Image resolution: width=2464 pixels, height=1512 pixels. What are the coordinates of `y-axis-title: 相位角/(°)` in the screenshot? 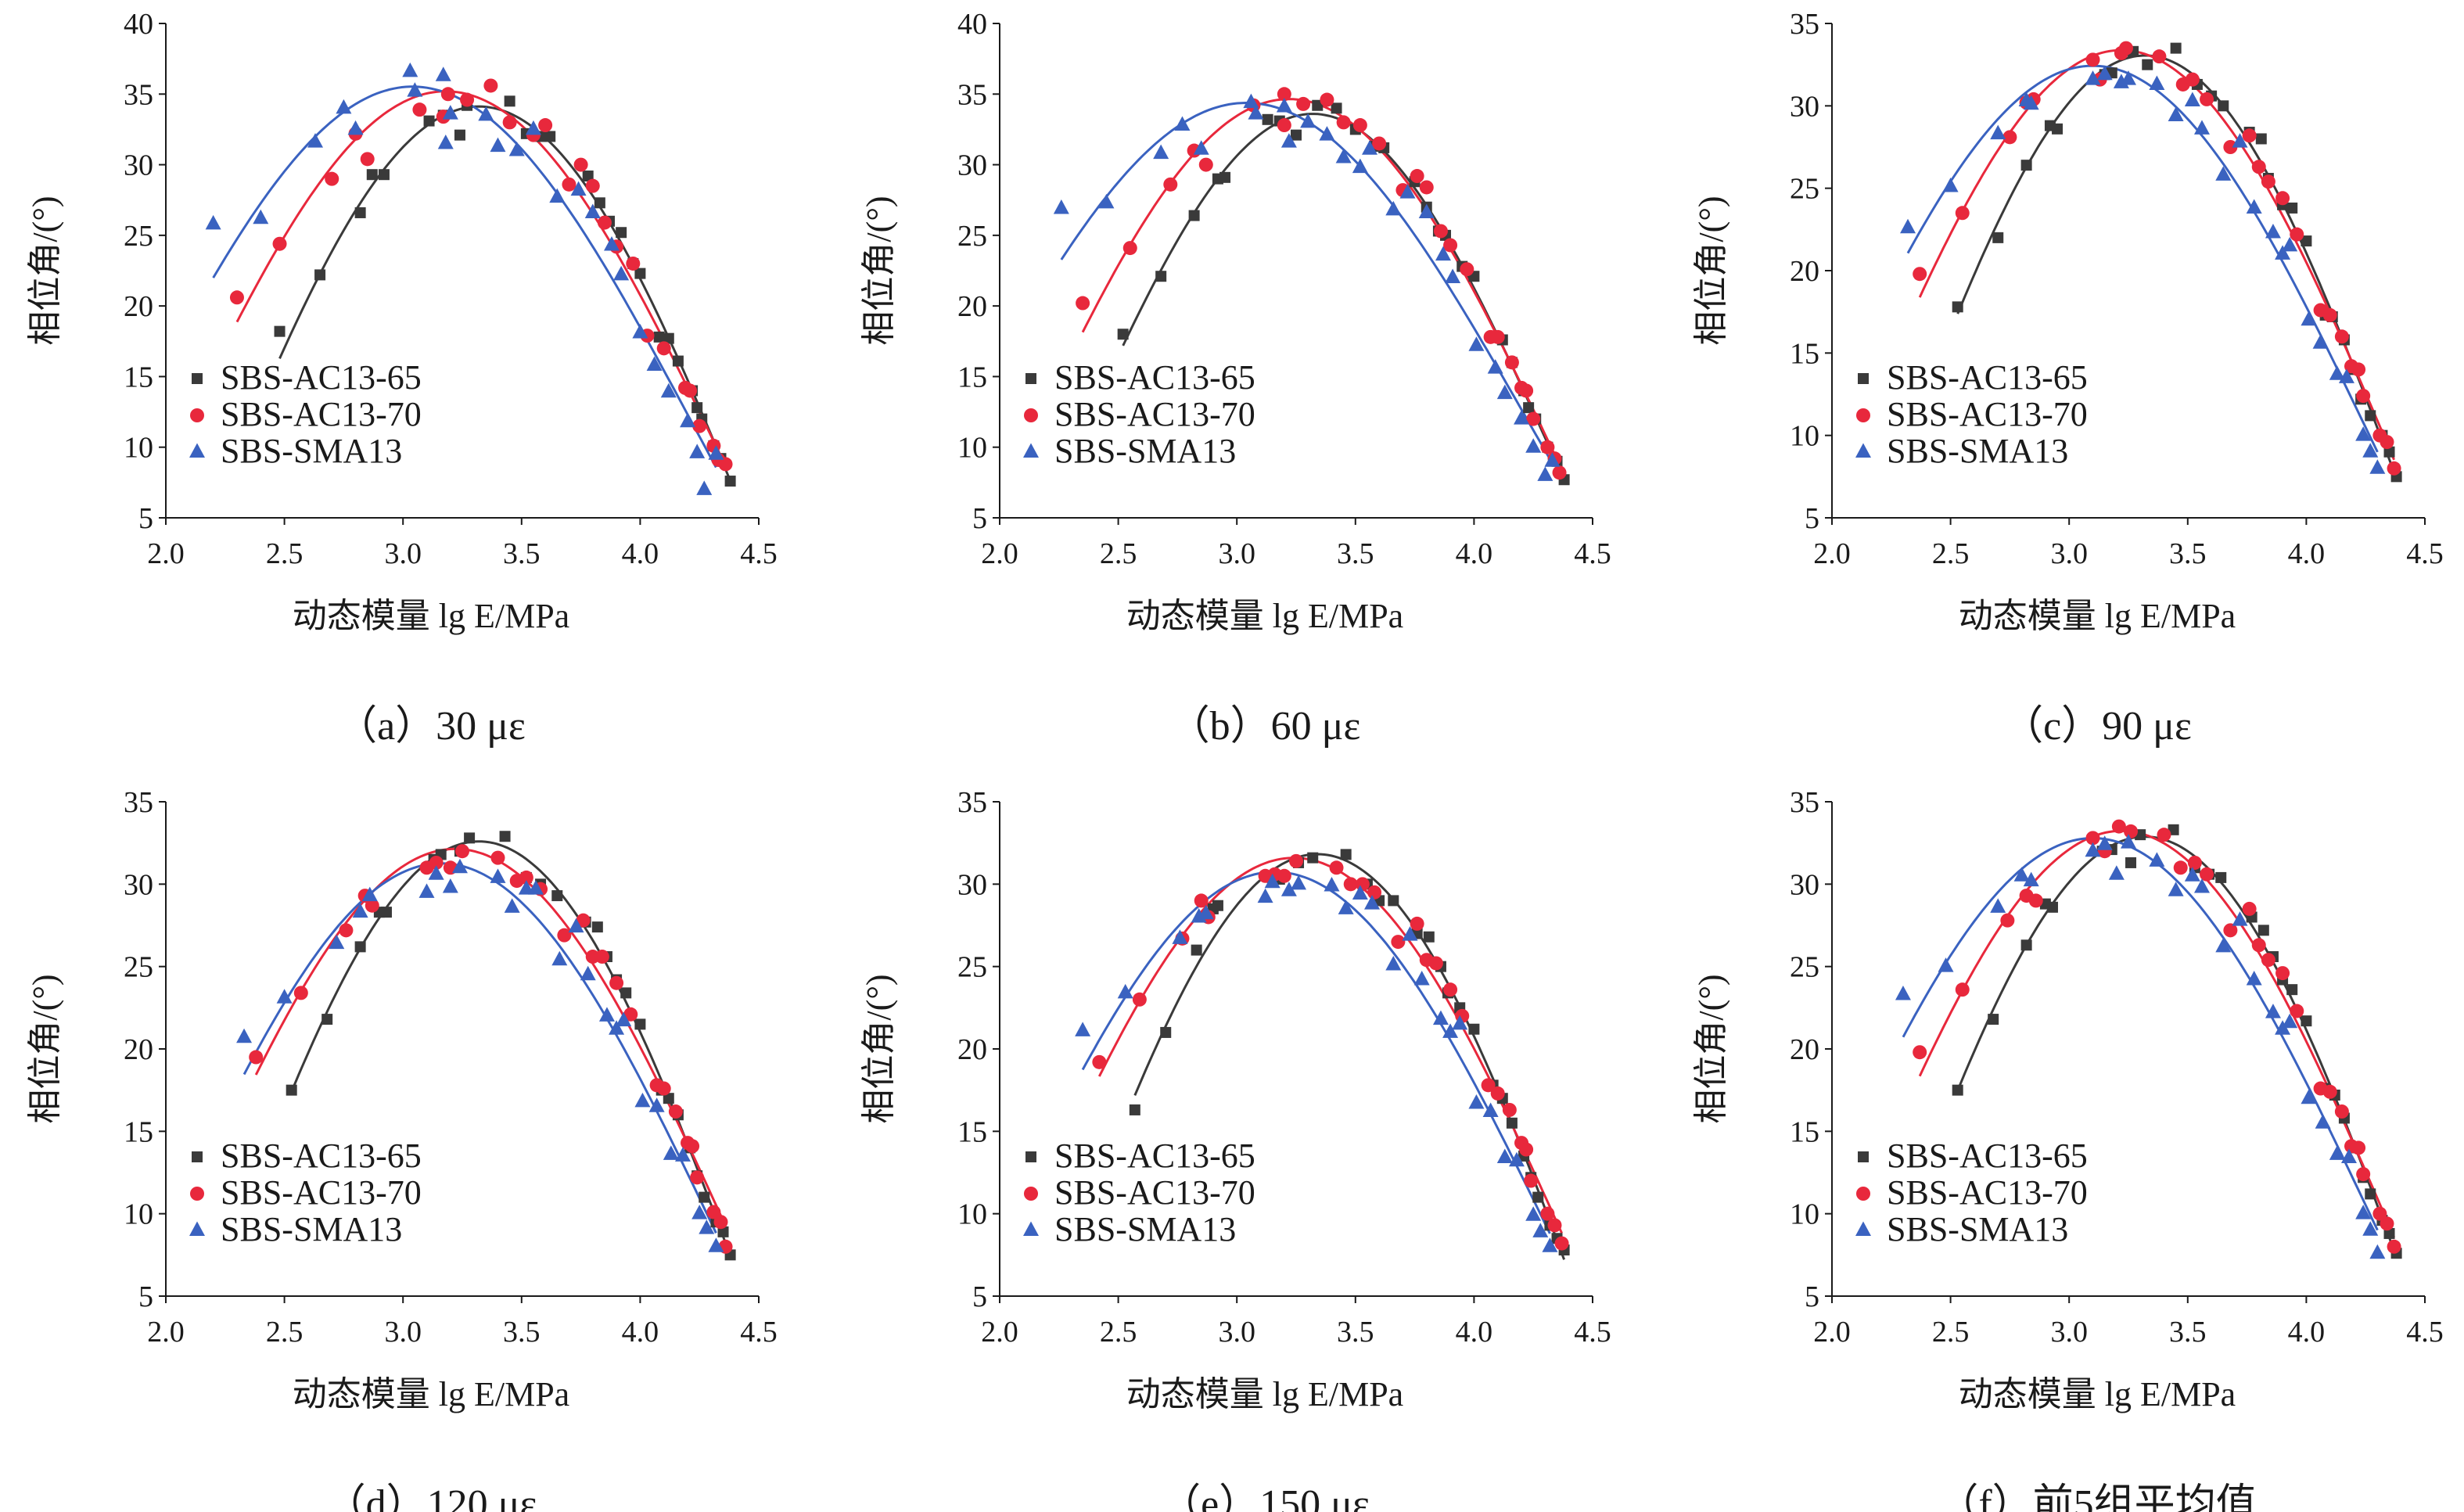 It's located at (879, 270).